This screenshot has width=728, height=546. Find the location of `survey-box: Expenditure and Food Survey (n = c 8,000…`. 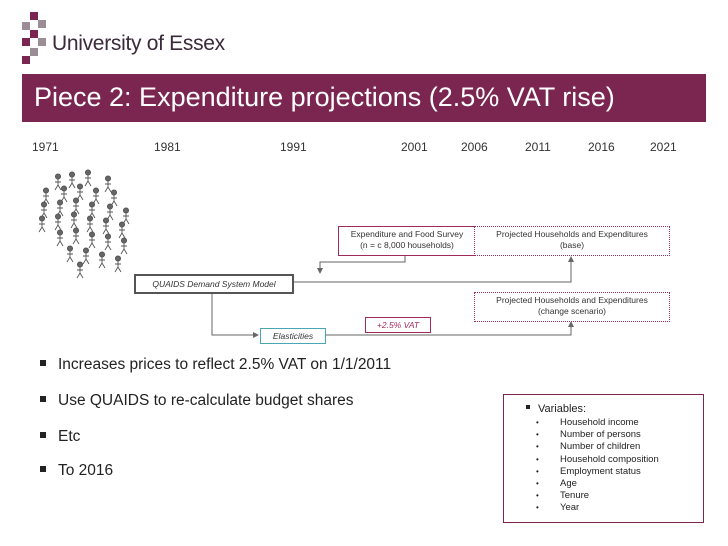

survey-box: Expenditure and Food Survey (n = c 8,000… is located at coordinates (407, 241).